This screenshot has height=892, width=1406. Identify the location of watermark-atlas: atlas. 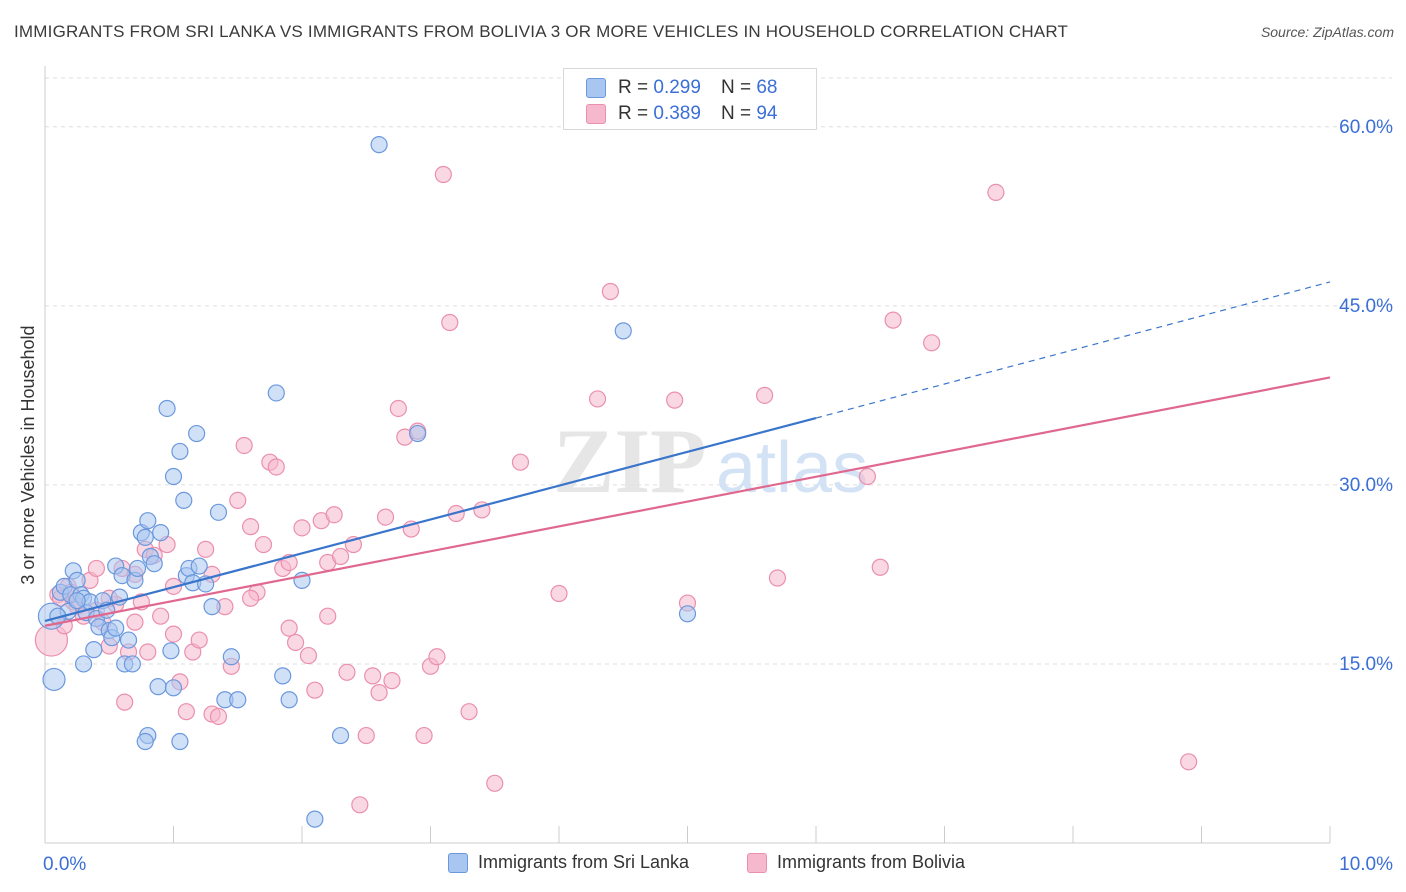
(792, 468).